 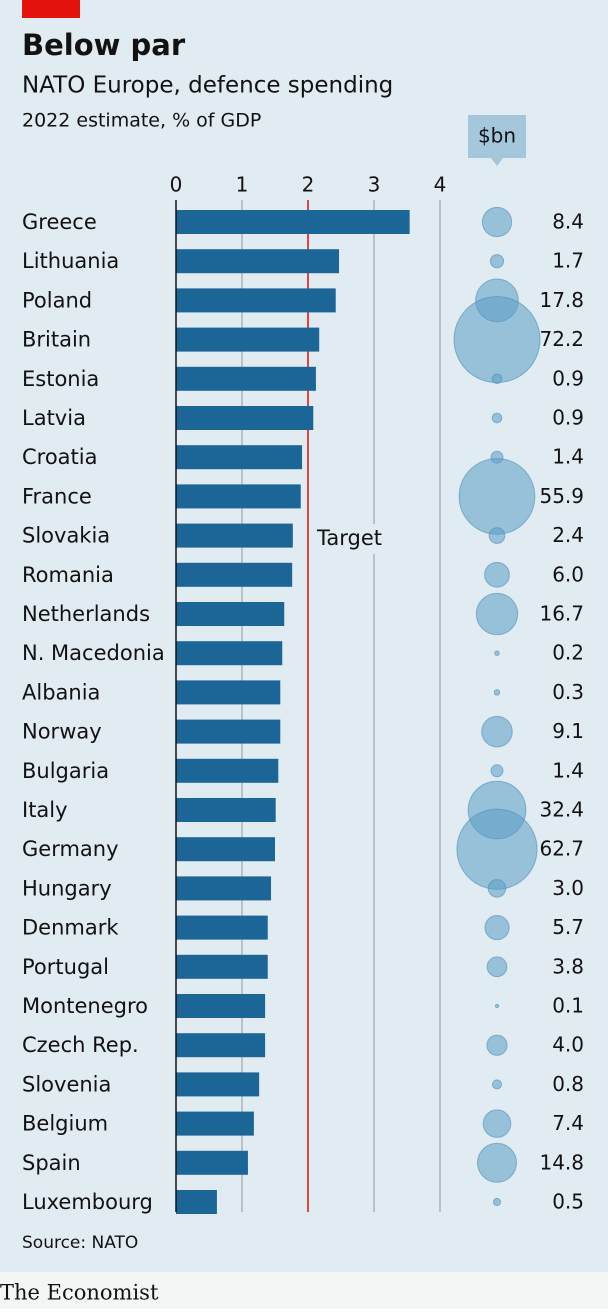 What do you see at coordinates (568, 1045) in the screenshot?
I see `bubble-value-label: 4.0` at bounding box center [568, 1045].